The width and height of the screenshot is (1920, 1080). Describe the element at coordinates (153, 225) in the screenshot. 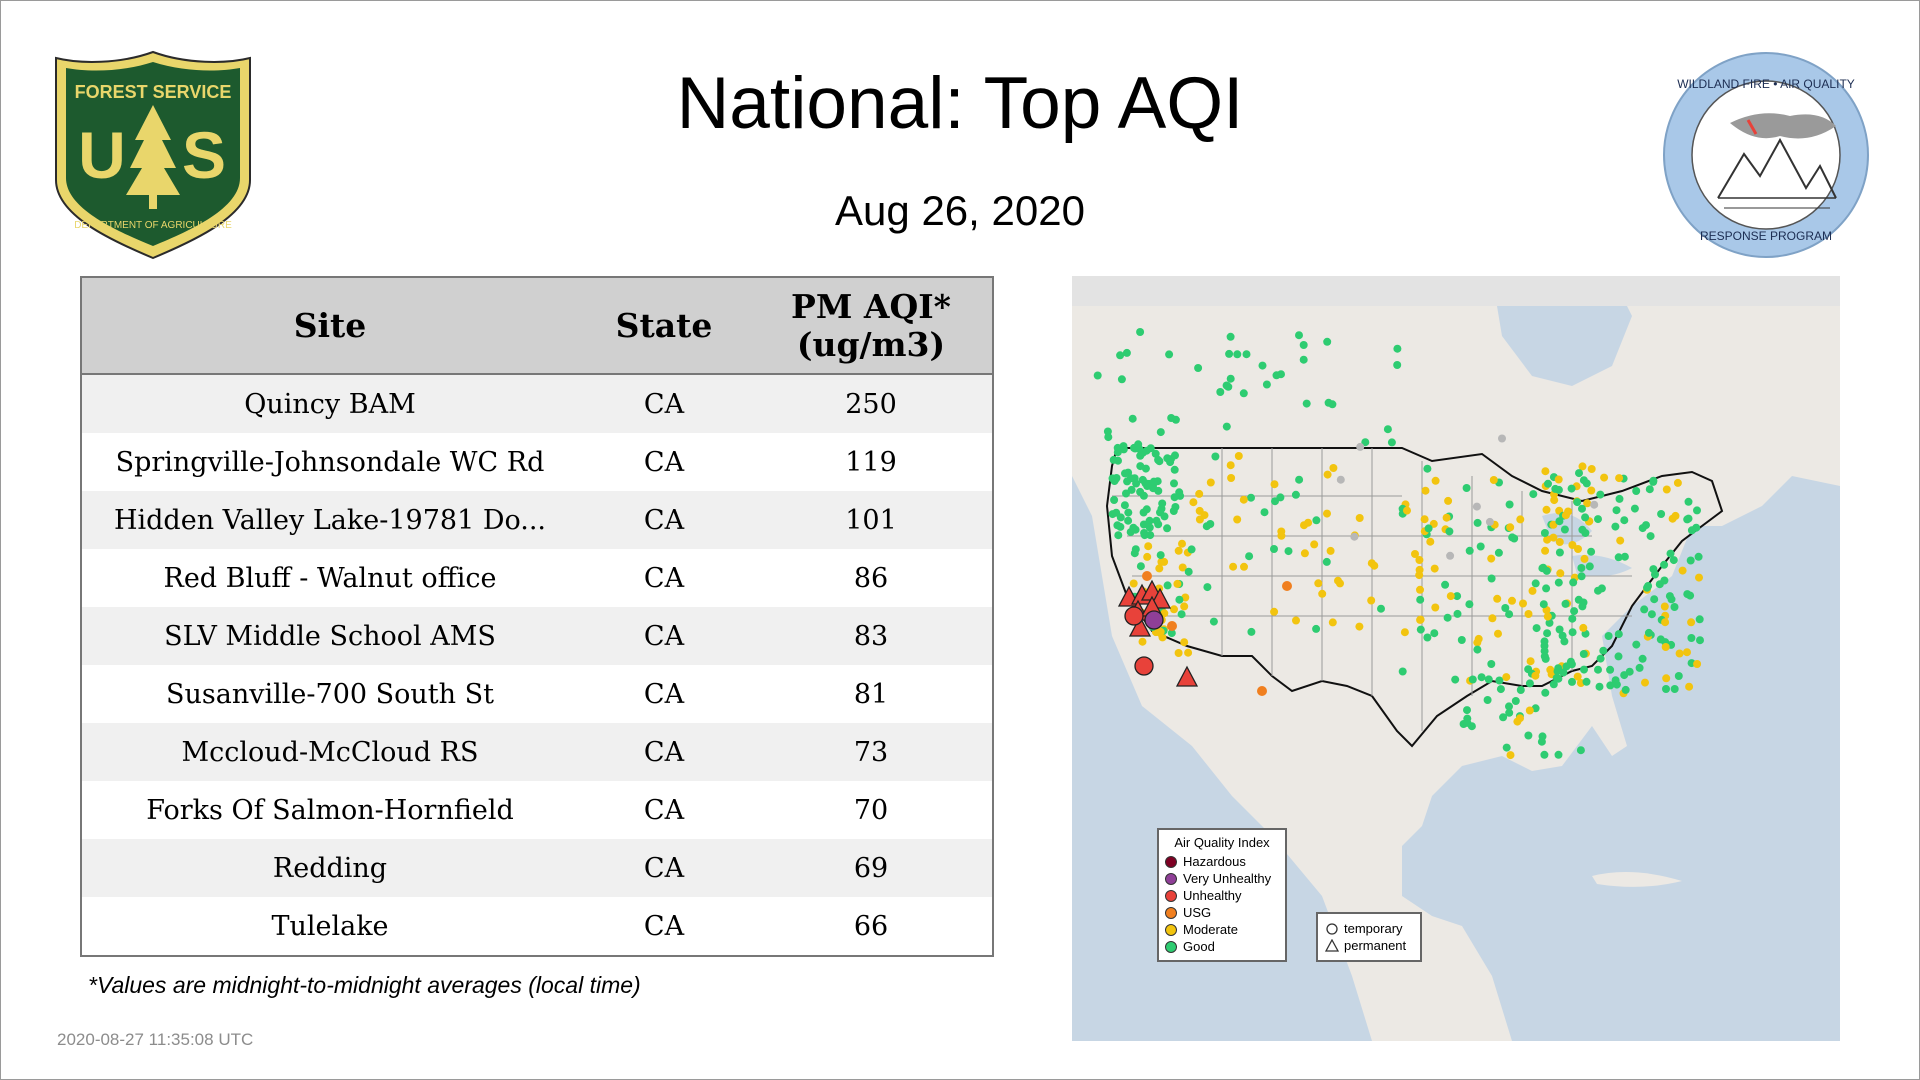

I see `svg-text: DEPARTMENT OF AGRICULTURE` at that location.